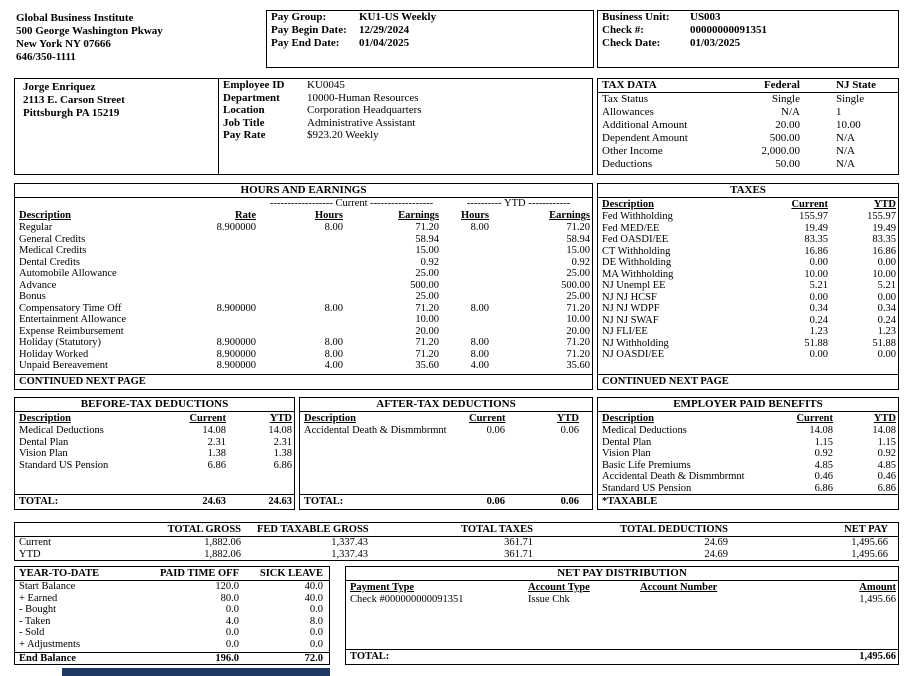 The image size is (914, 676). What do you see at coordinates (869, 542) in the screenshot?
I see `summary-net-pay: 1,495.66` at bounding box center [869, 542].